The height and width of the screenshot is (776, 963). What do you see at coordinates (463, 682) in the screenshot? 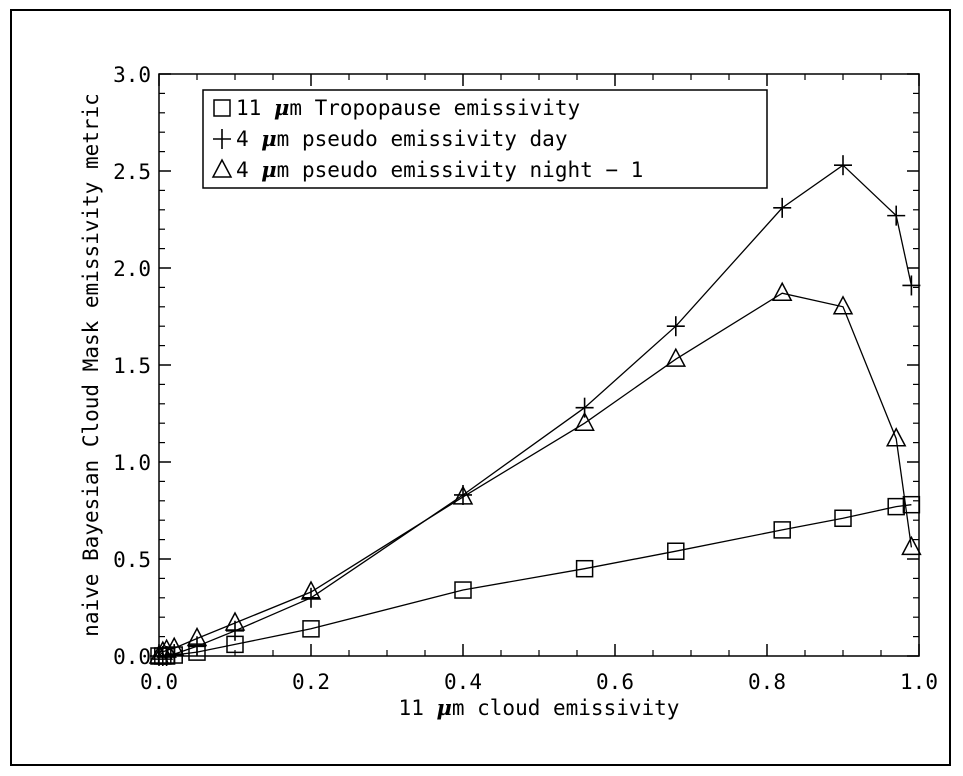
I see `x-tick-label: 0.4` at bounding box center [463, 682].